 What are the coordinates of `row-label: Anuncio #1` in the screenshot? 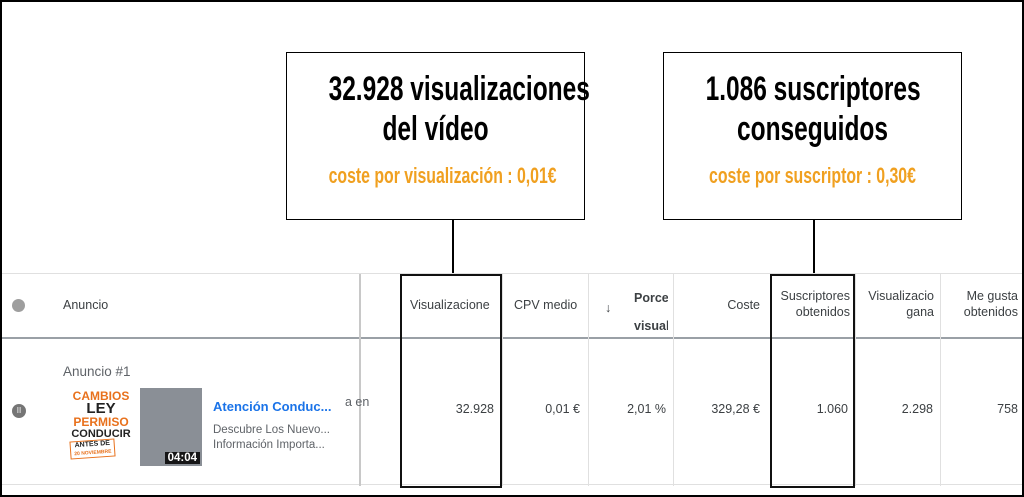 It's located at (97, 371).